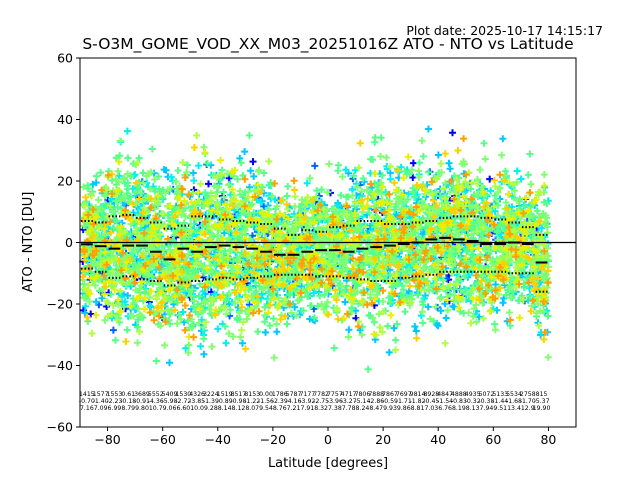 This screenshot has height=484, width=640. Describe the element at coordinates (183, 394) in the screenshot. I see `bin-stat-count: 1530` at that location.